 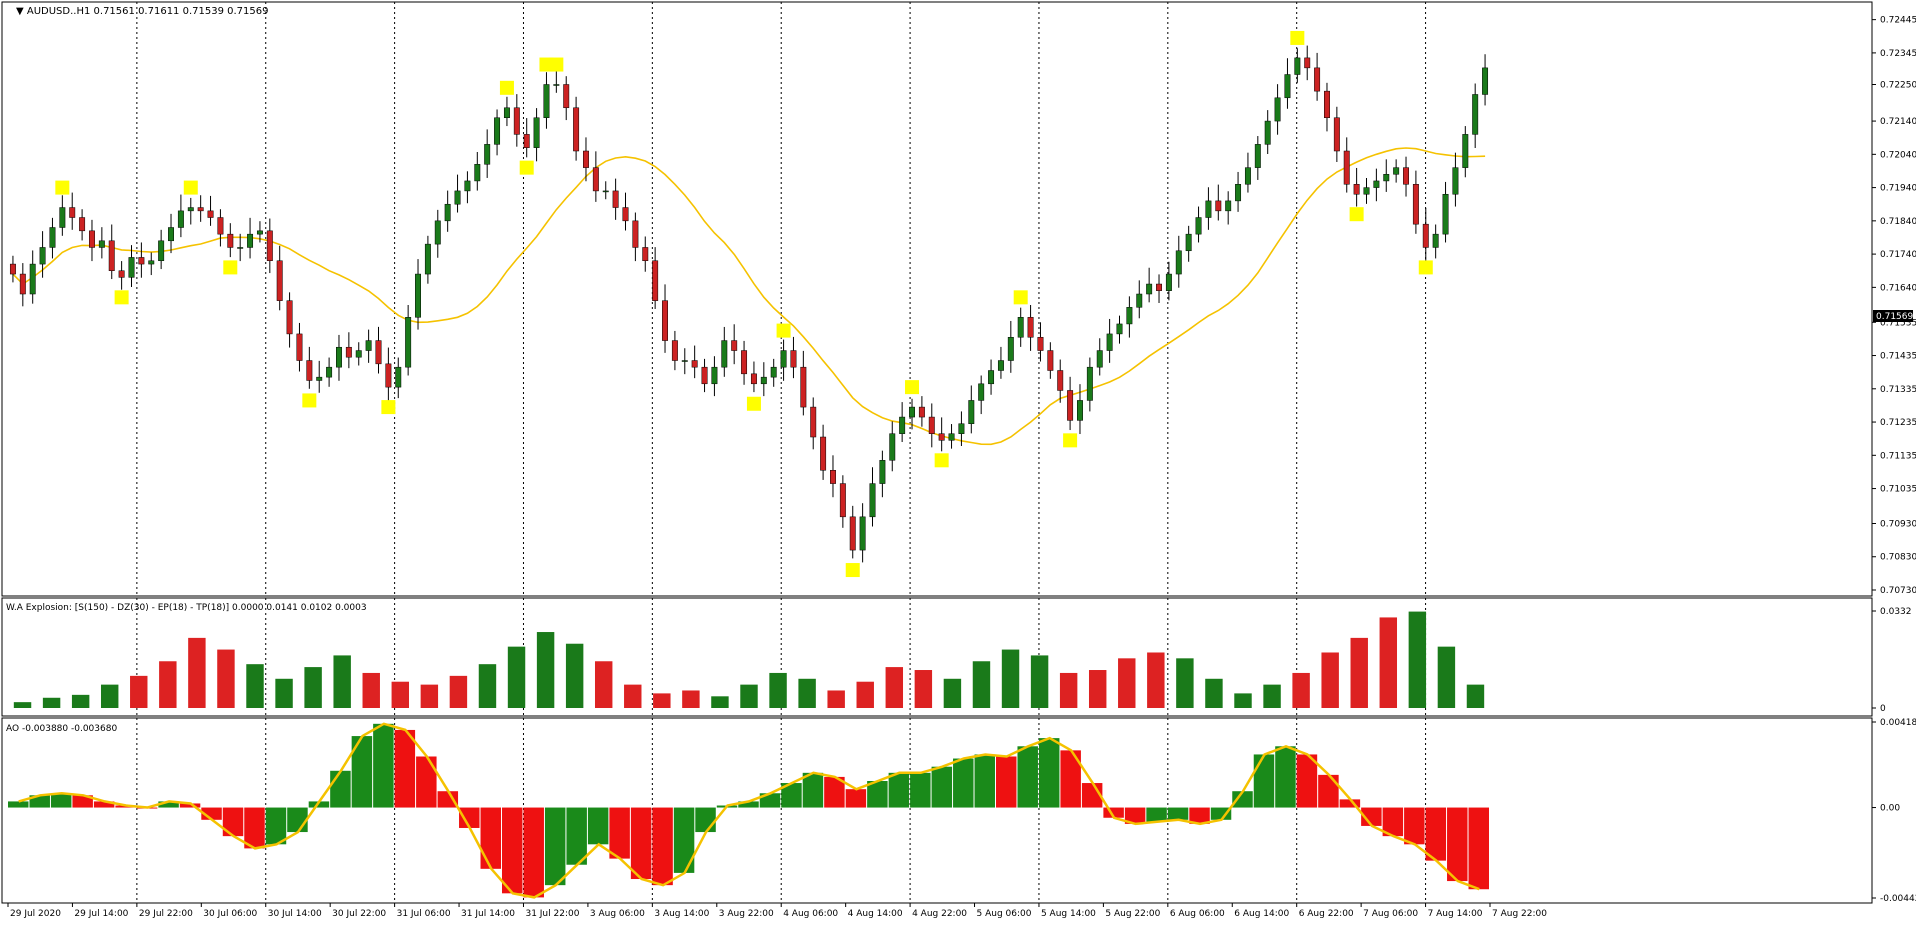 I want to click on symbol-ohlc: 0.71561 0.71611 0.71539 0.71569, so click(x=181, y=11).